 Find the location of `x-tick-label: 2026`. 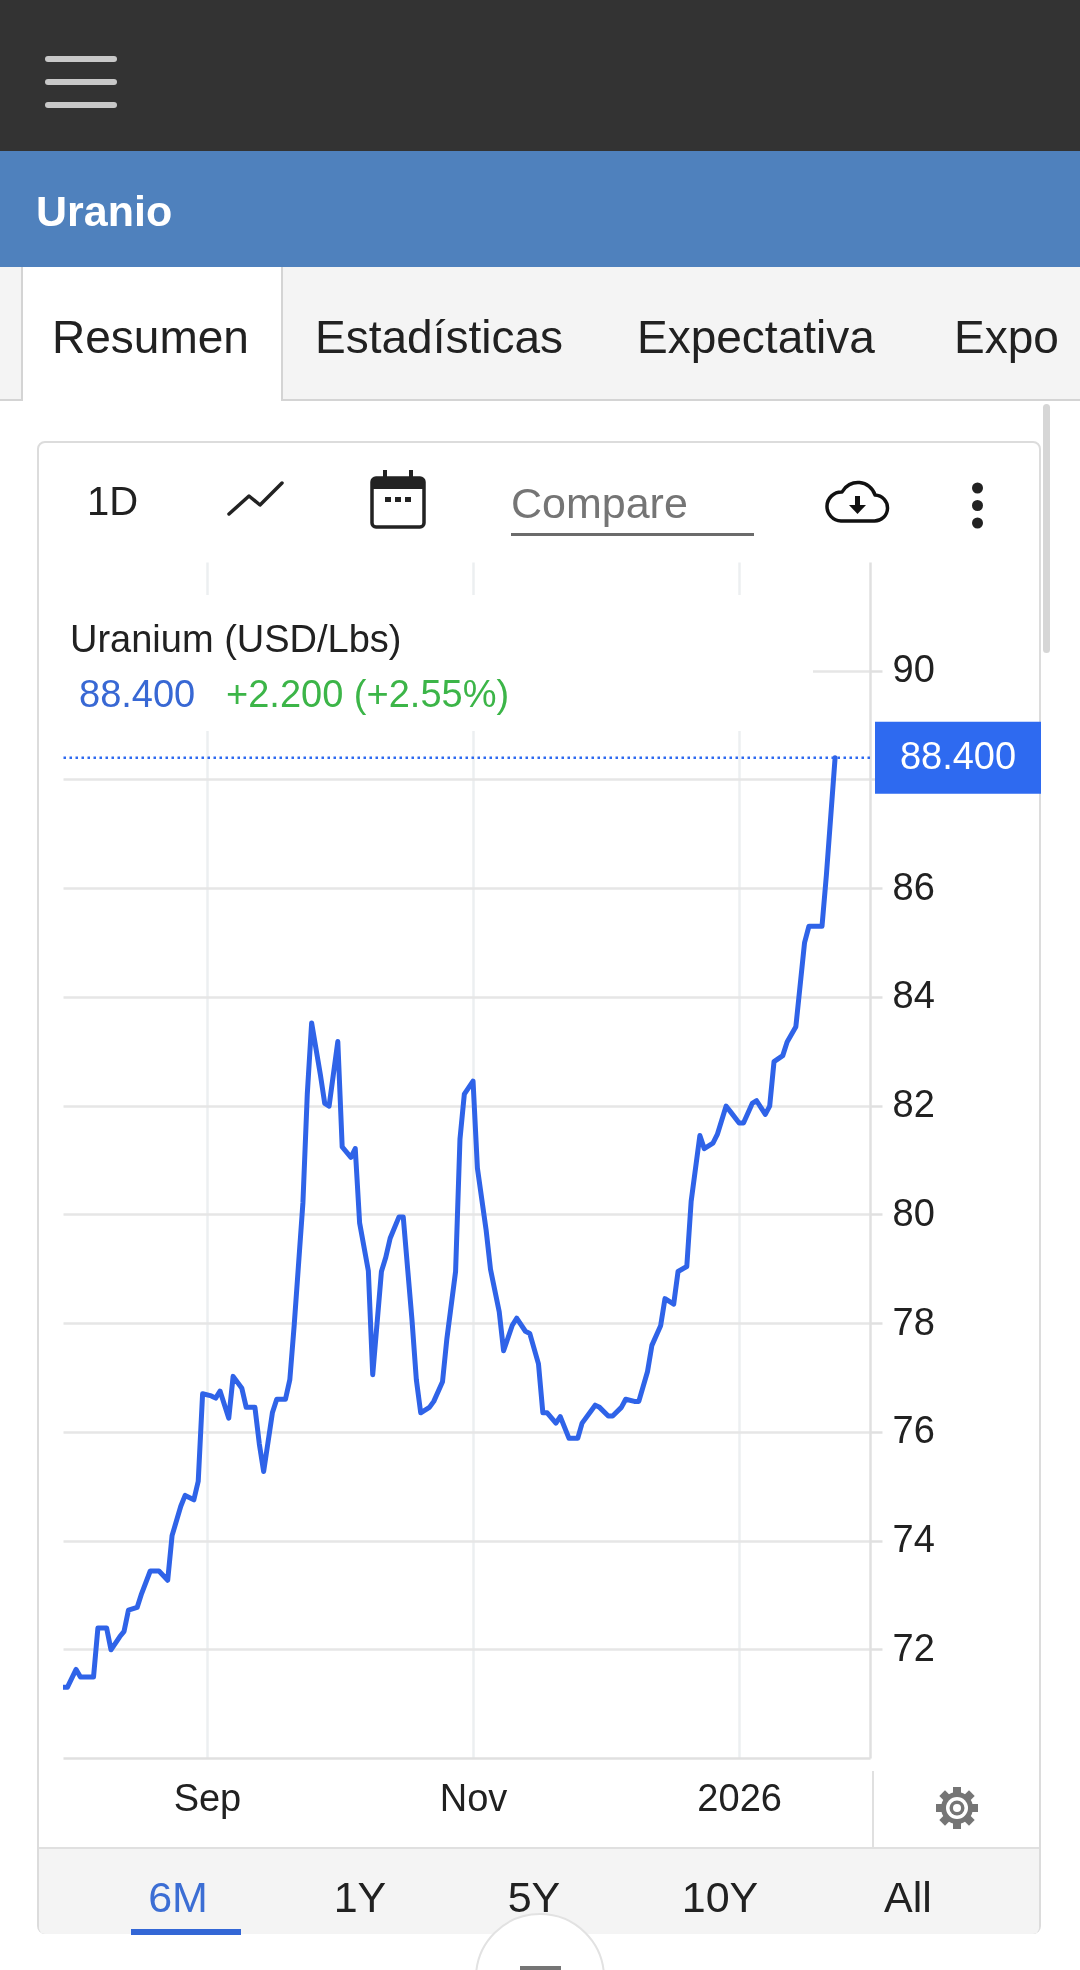

x-tick-label: 2026 is located at coordinates (739, 1797).